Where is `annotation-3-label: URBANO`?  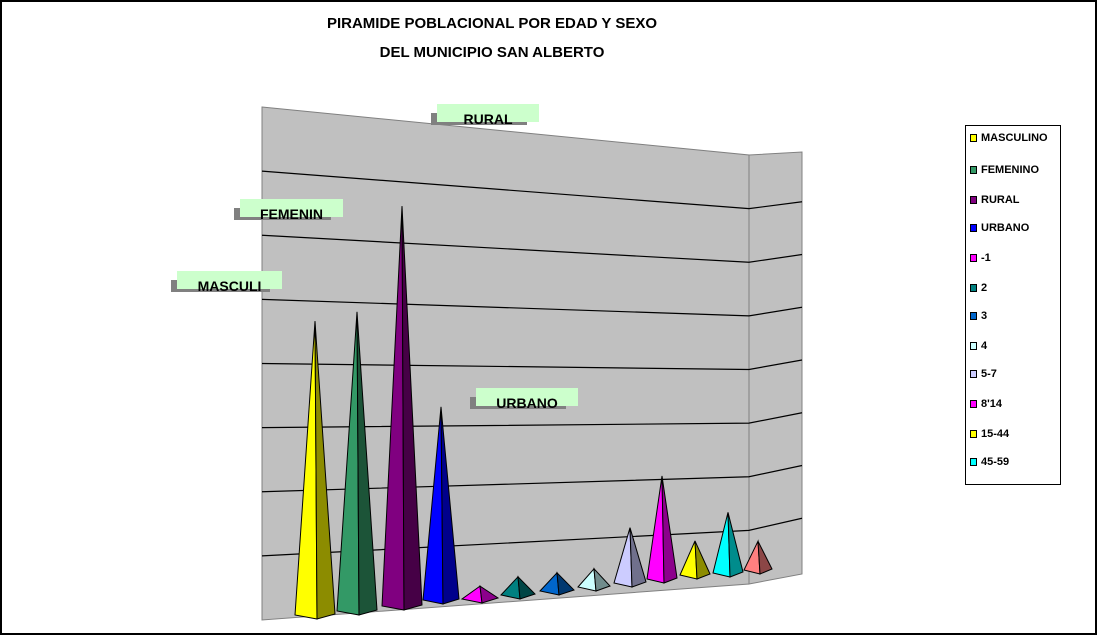
annotation-3-label: URBANO is located at coordinates (527, 403).